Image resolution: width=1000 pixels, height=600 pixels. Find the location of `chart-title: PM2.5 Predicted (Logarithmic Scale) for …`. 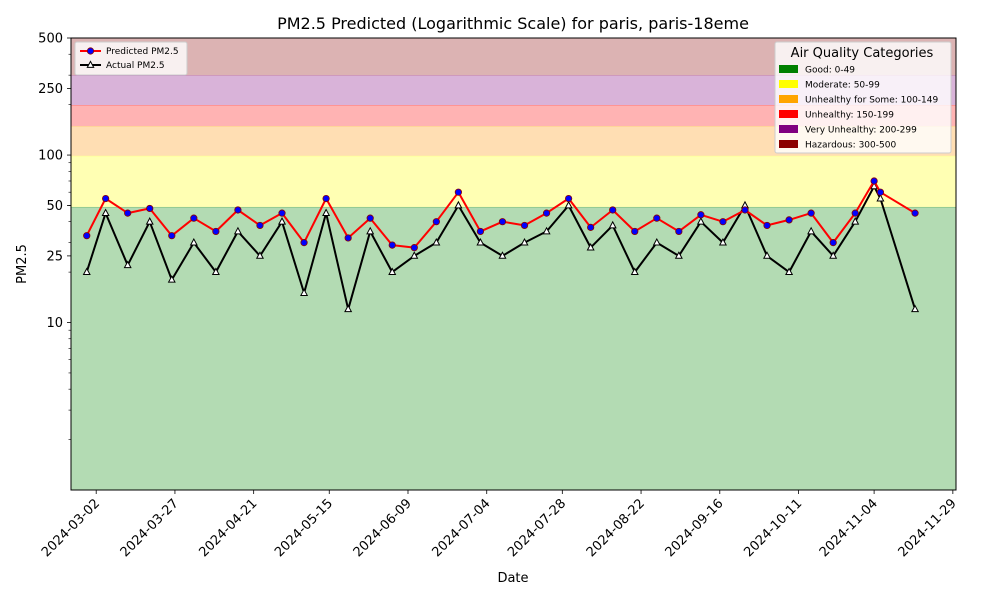

chart-title: PM2.5 Predicted (Logarithmic Scale) for … is located at coordinates (513, 23).